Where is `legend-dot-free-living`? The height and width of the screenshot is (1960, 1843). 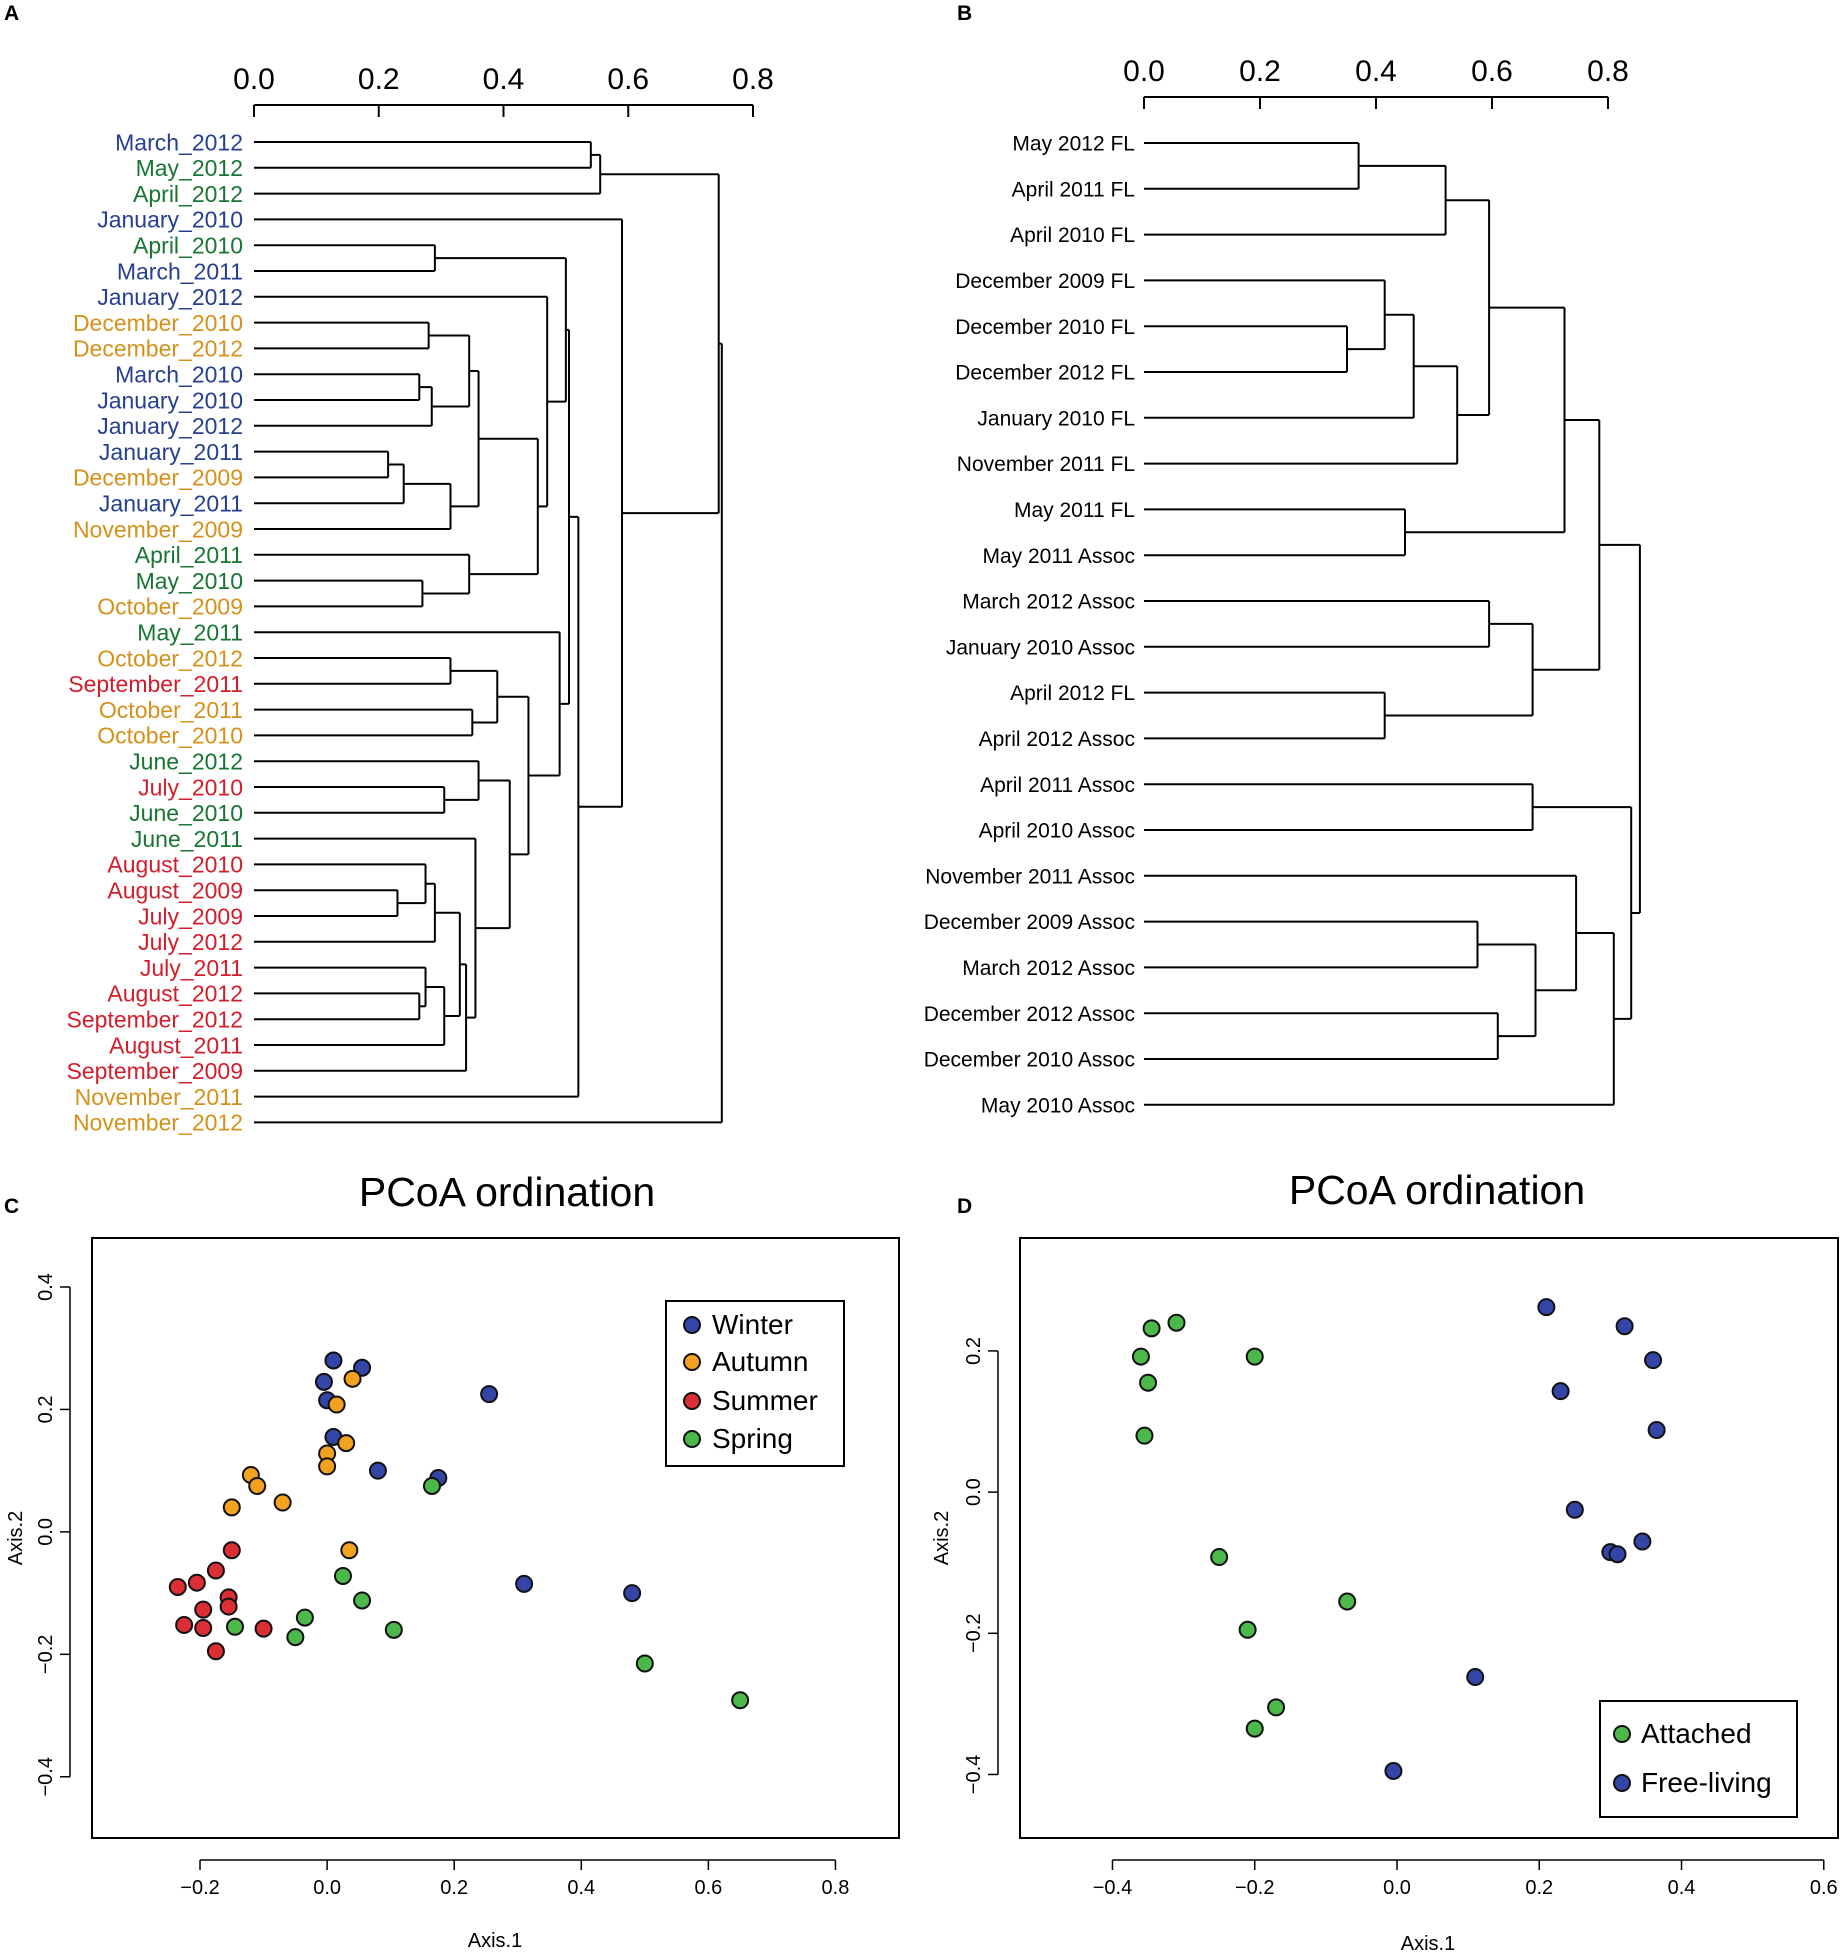 legend-dot-free-living is located at coordinates (1622, 1783).